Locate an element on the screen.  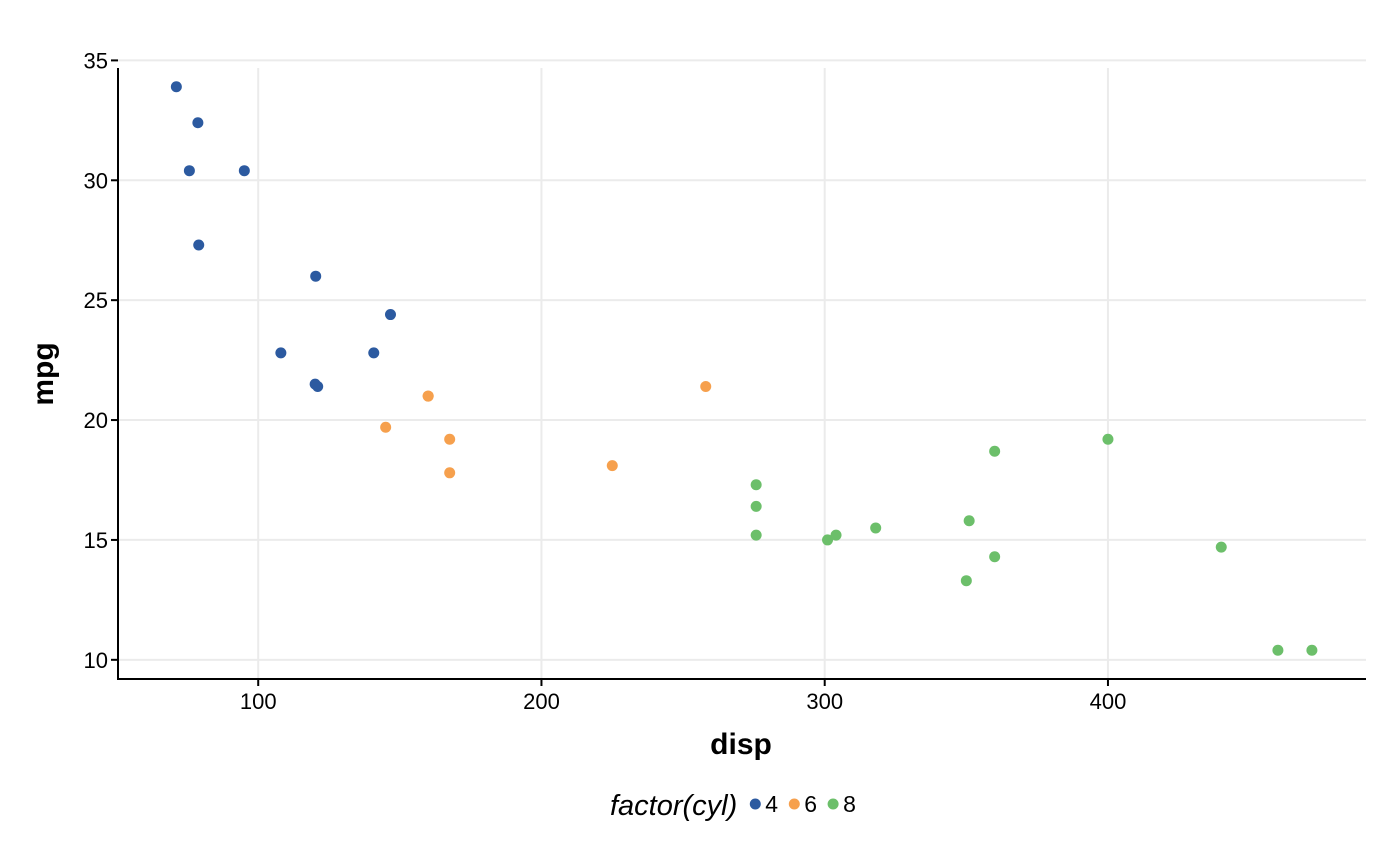
y-tick-label-35: 35 is located at coordinates (96, 60).